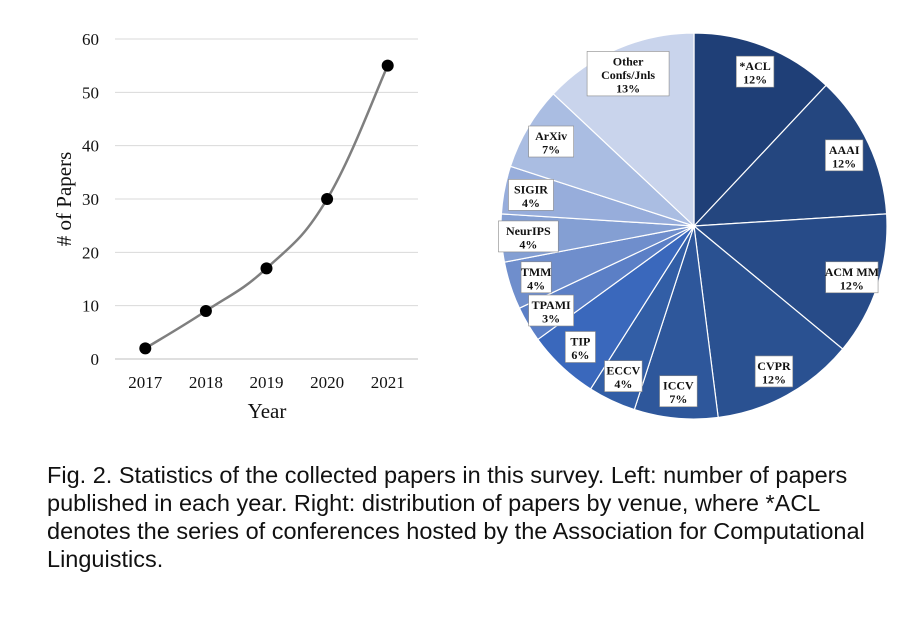 Image resolution: width=912 pixels, height=622 pixels. What do you see at coordinates (90, 92) in the screenshot?
I see `y-tick-label: 50` at bounding box center [90, 92].